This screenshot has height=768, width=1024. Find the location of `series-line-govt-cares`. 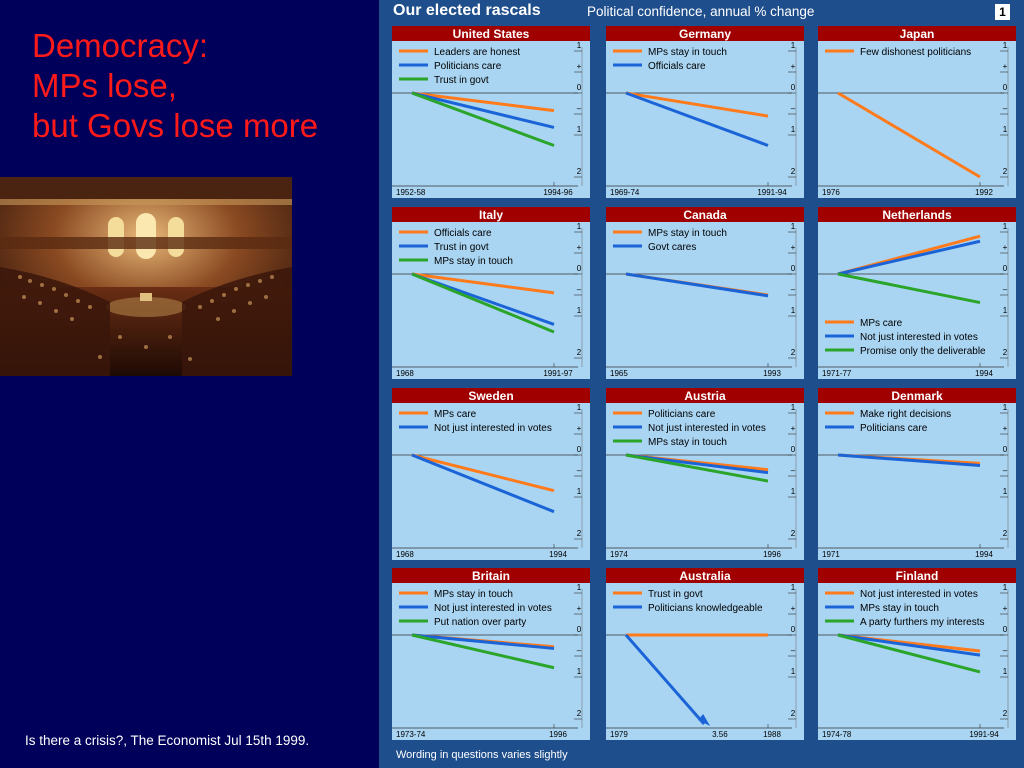

series-line-govt-cares is located at coordinates (697, 285).